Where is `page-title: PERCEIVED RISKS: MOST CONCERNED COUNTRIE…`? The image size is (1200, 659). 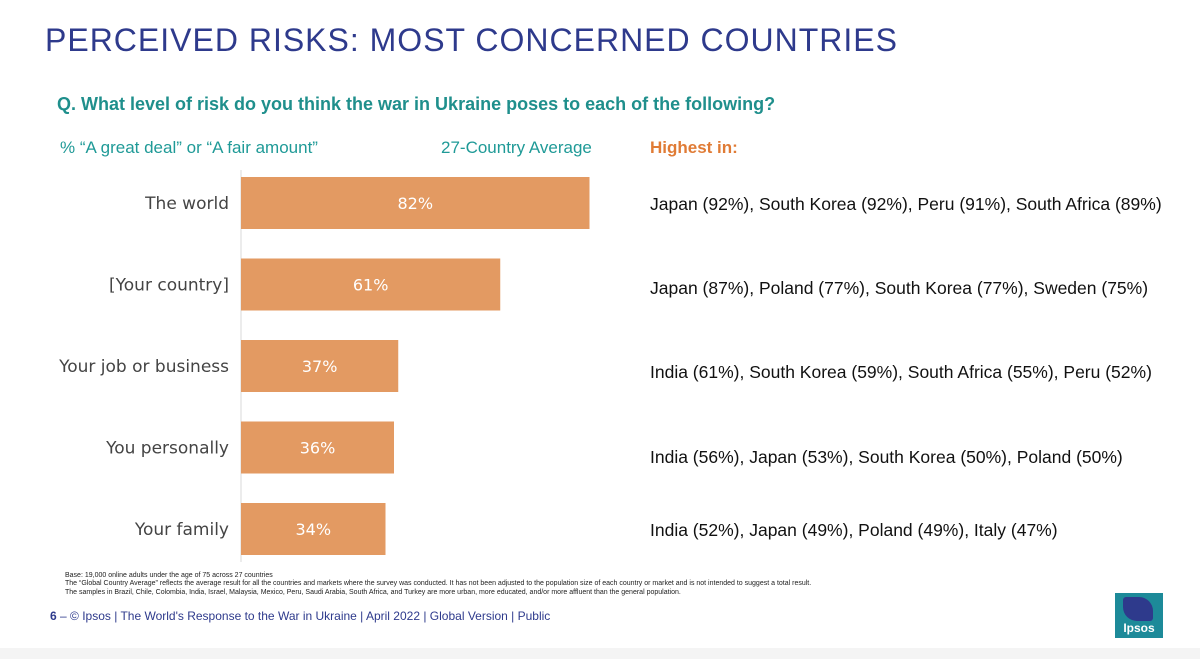
page-title: PERCEIVED RISKS: MOST CONCERNED COUNTRIE… is located at coordinates (471, 40).